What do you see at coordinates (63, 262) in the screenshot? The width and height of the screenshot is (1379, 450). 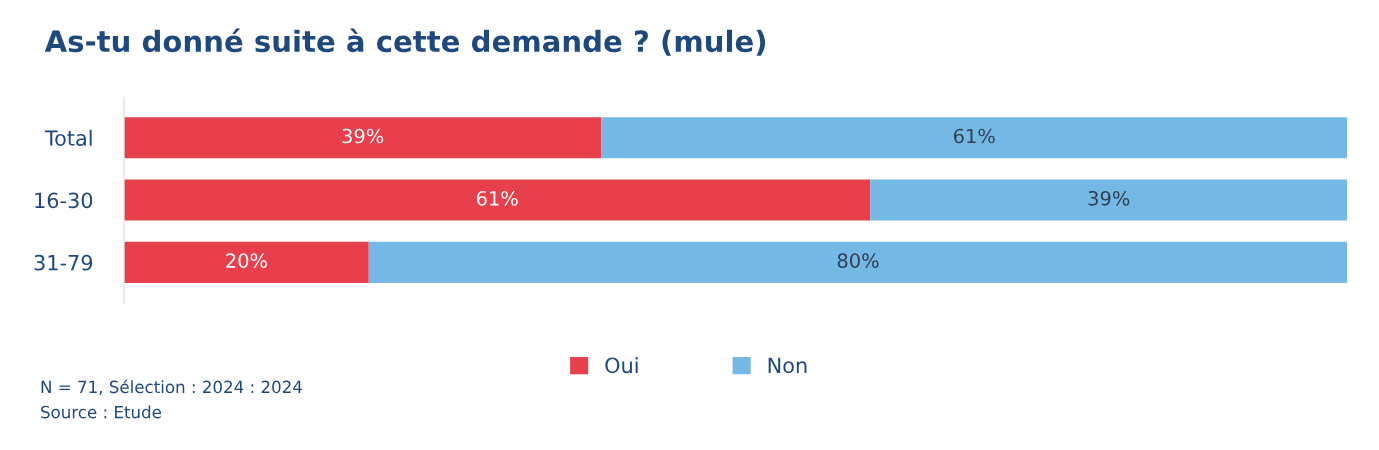 I see `y-tick-label: 31-79` at bounding box center [63, 262].